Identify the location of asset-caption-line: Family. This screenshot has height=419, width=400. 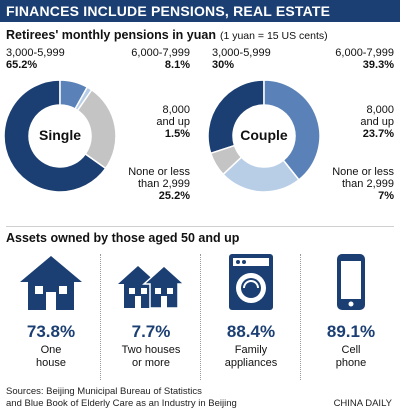
(251, 350).